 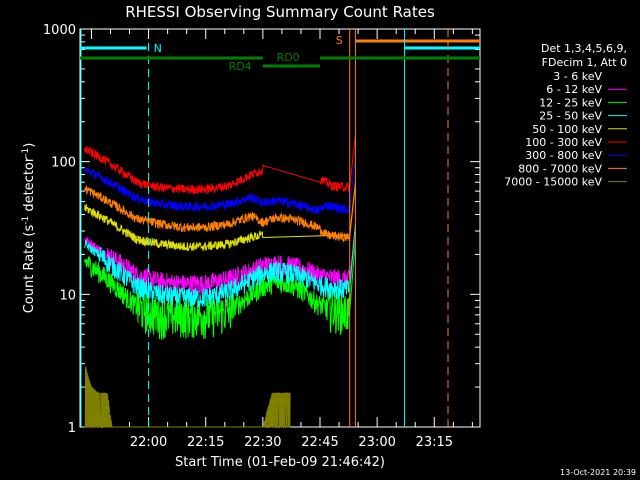 I want to click on legend-label-2: 12 - 25 keV, so click(x=570, y=102).